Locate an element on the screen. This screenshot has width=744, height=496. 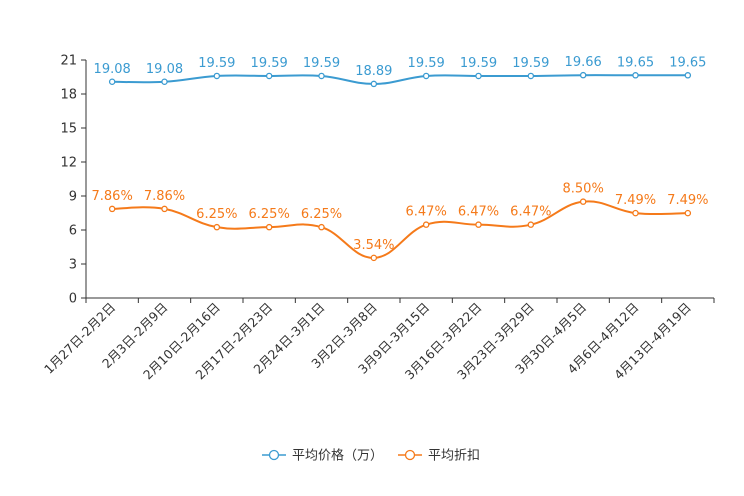
y-tick-label: 3 is located at coordinates (73, 265).